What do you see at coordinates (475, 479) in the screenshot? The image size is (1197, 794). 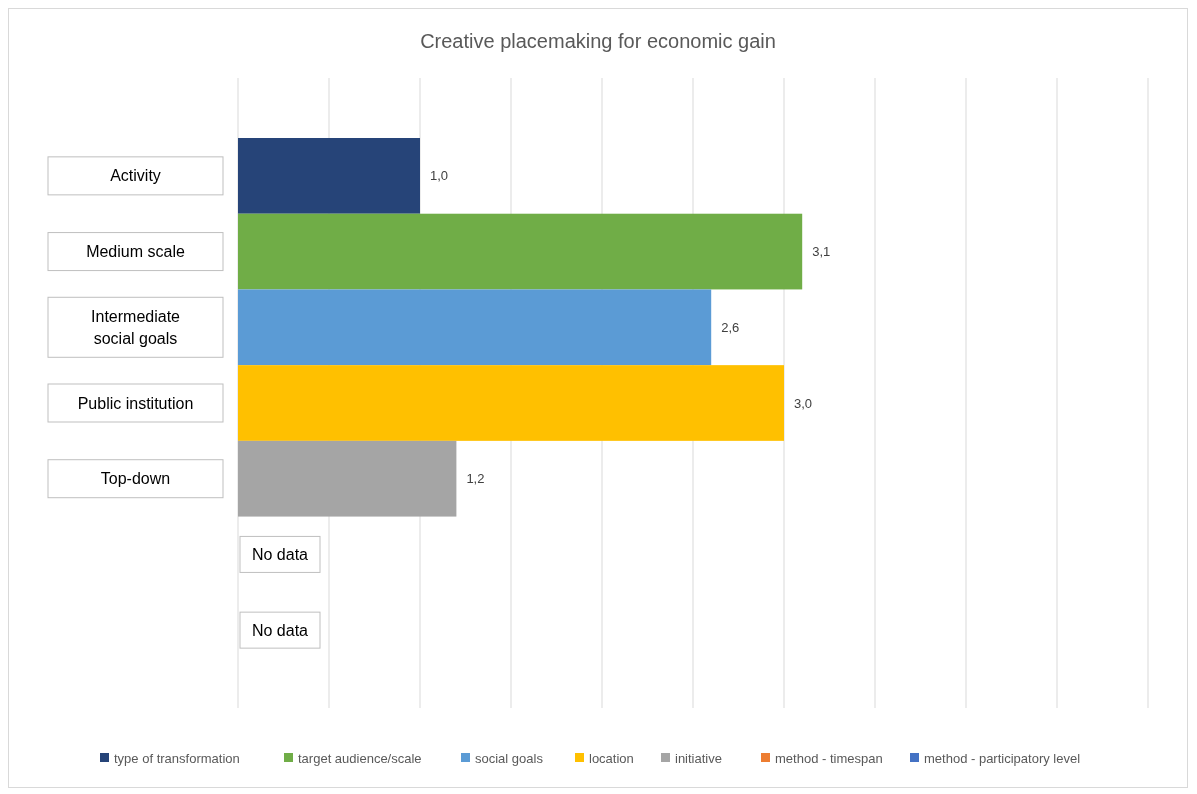 I see `data-label: 1,2` at bounding box center [475, 479].